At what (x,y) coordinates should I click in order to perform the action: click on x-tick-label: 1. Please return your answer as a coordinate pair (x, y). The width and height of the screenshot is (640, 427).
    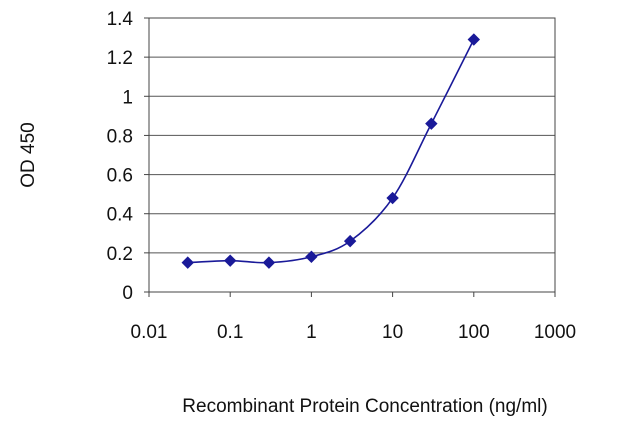
    Looking at the image, I should click on (311, 332).